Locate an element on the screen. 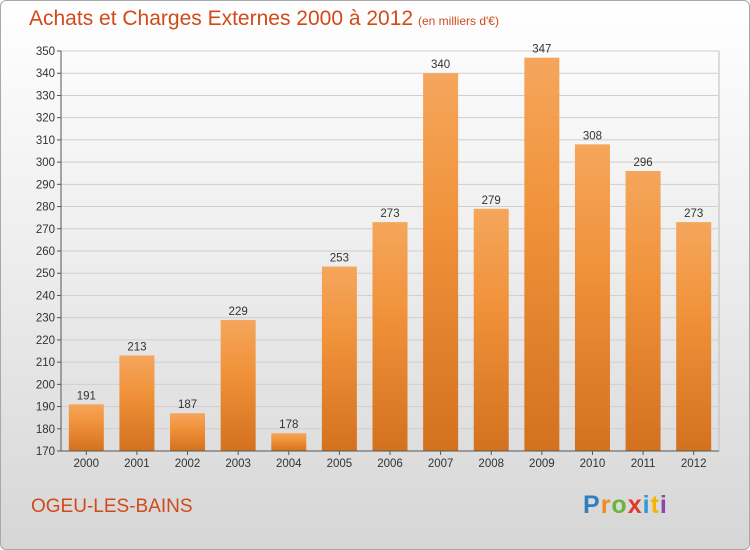 This screenshot has height=550, width=750. logo-letter: x is located at coordinates (635, 505).